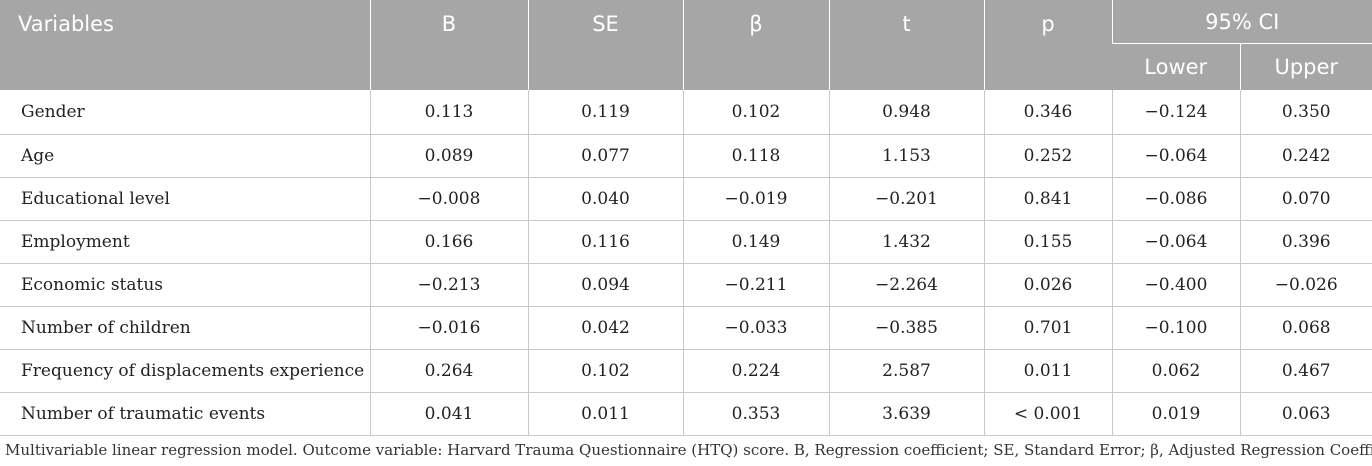 The width and height of the screenshot is (1372, 466). I want to click on cell-beta: 0.118, so click(756, 156).